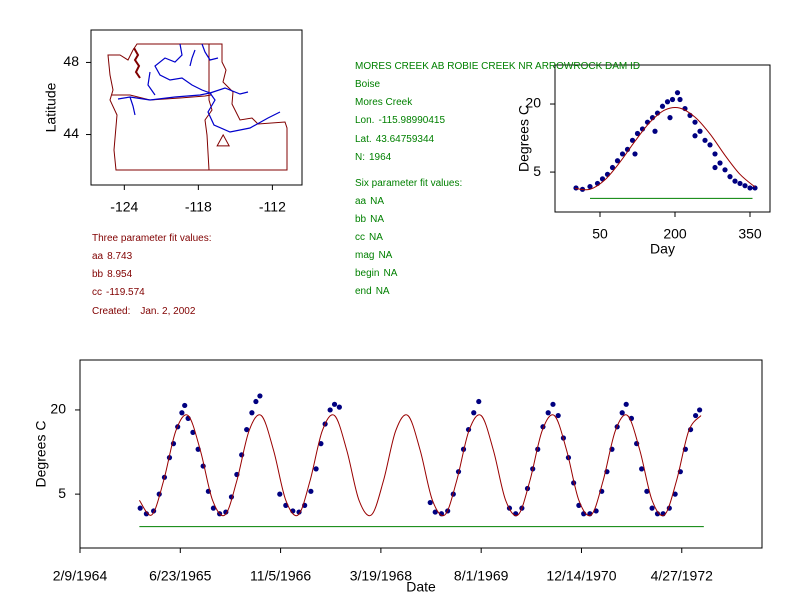 Image resolution: width=792 pixels, height=611 pixels. I want to click on x-tick-label: 12/14/1970, so click(581, 576).